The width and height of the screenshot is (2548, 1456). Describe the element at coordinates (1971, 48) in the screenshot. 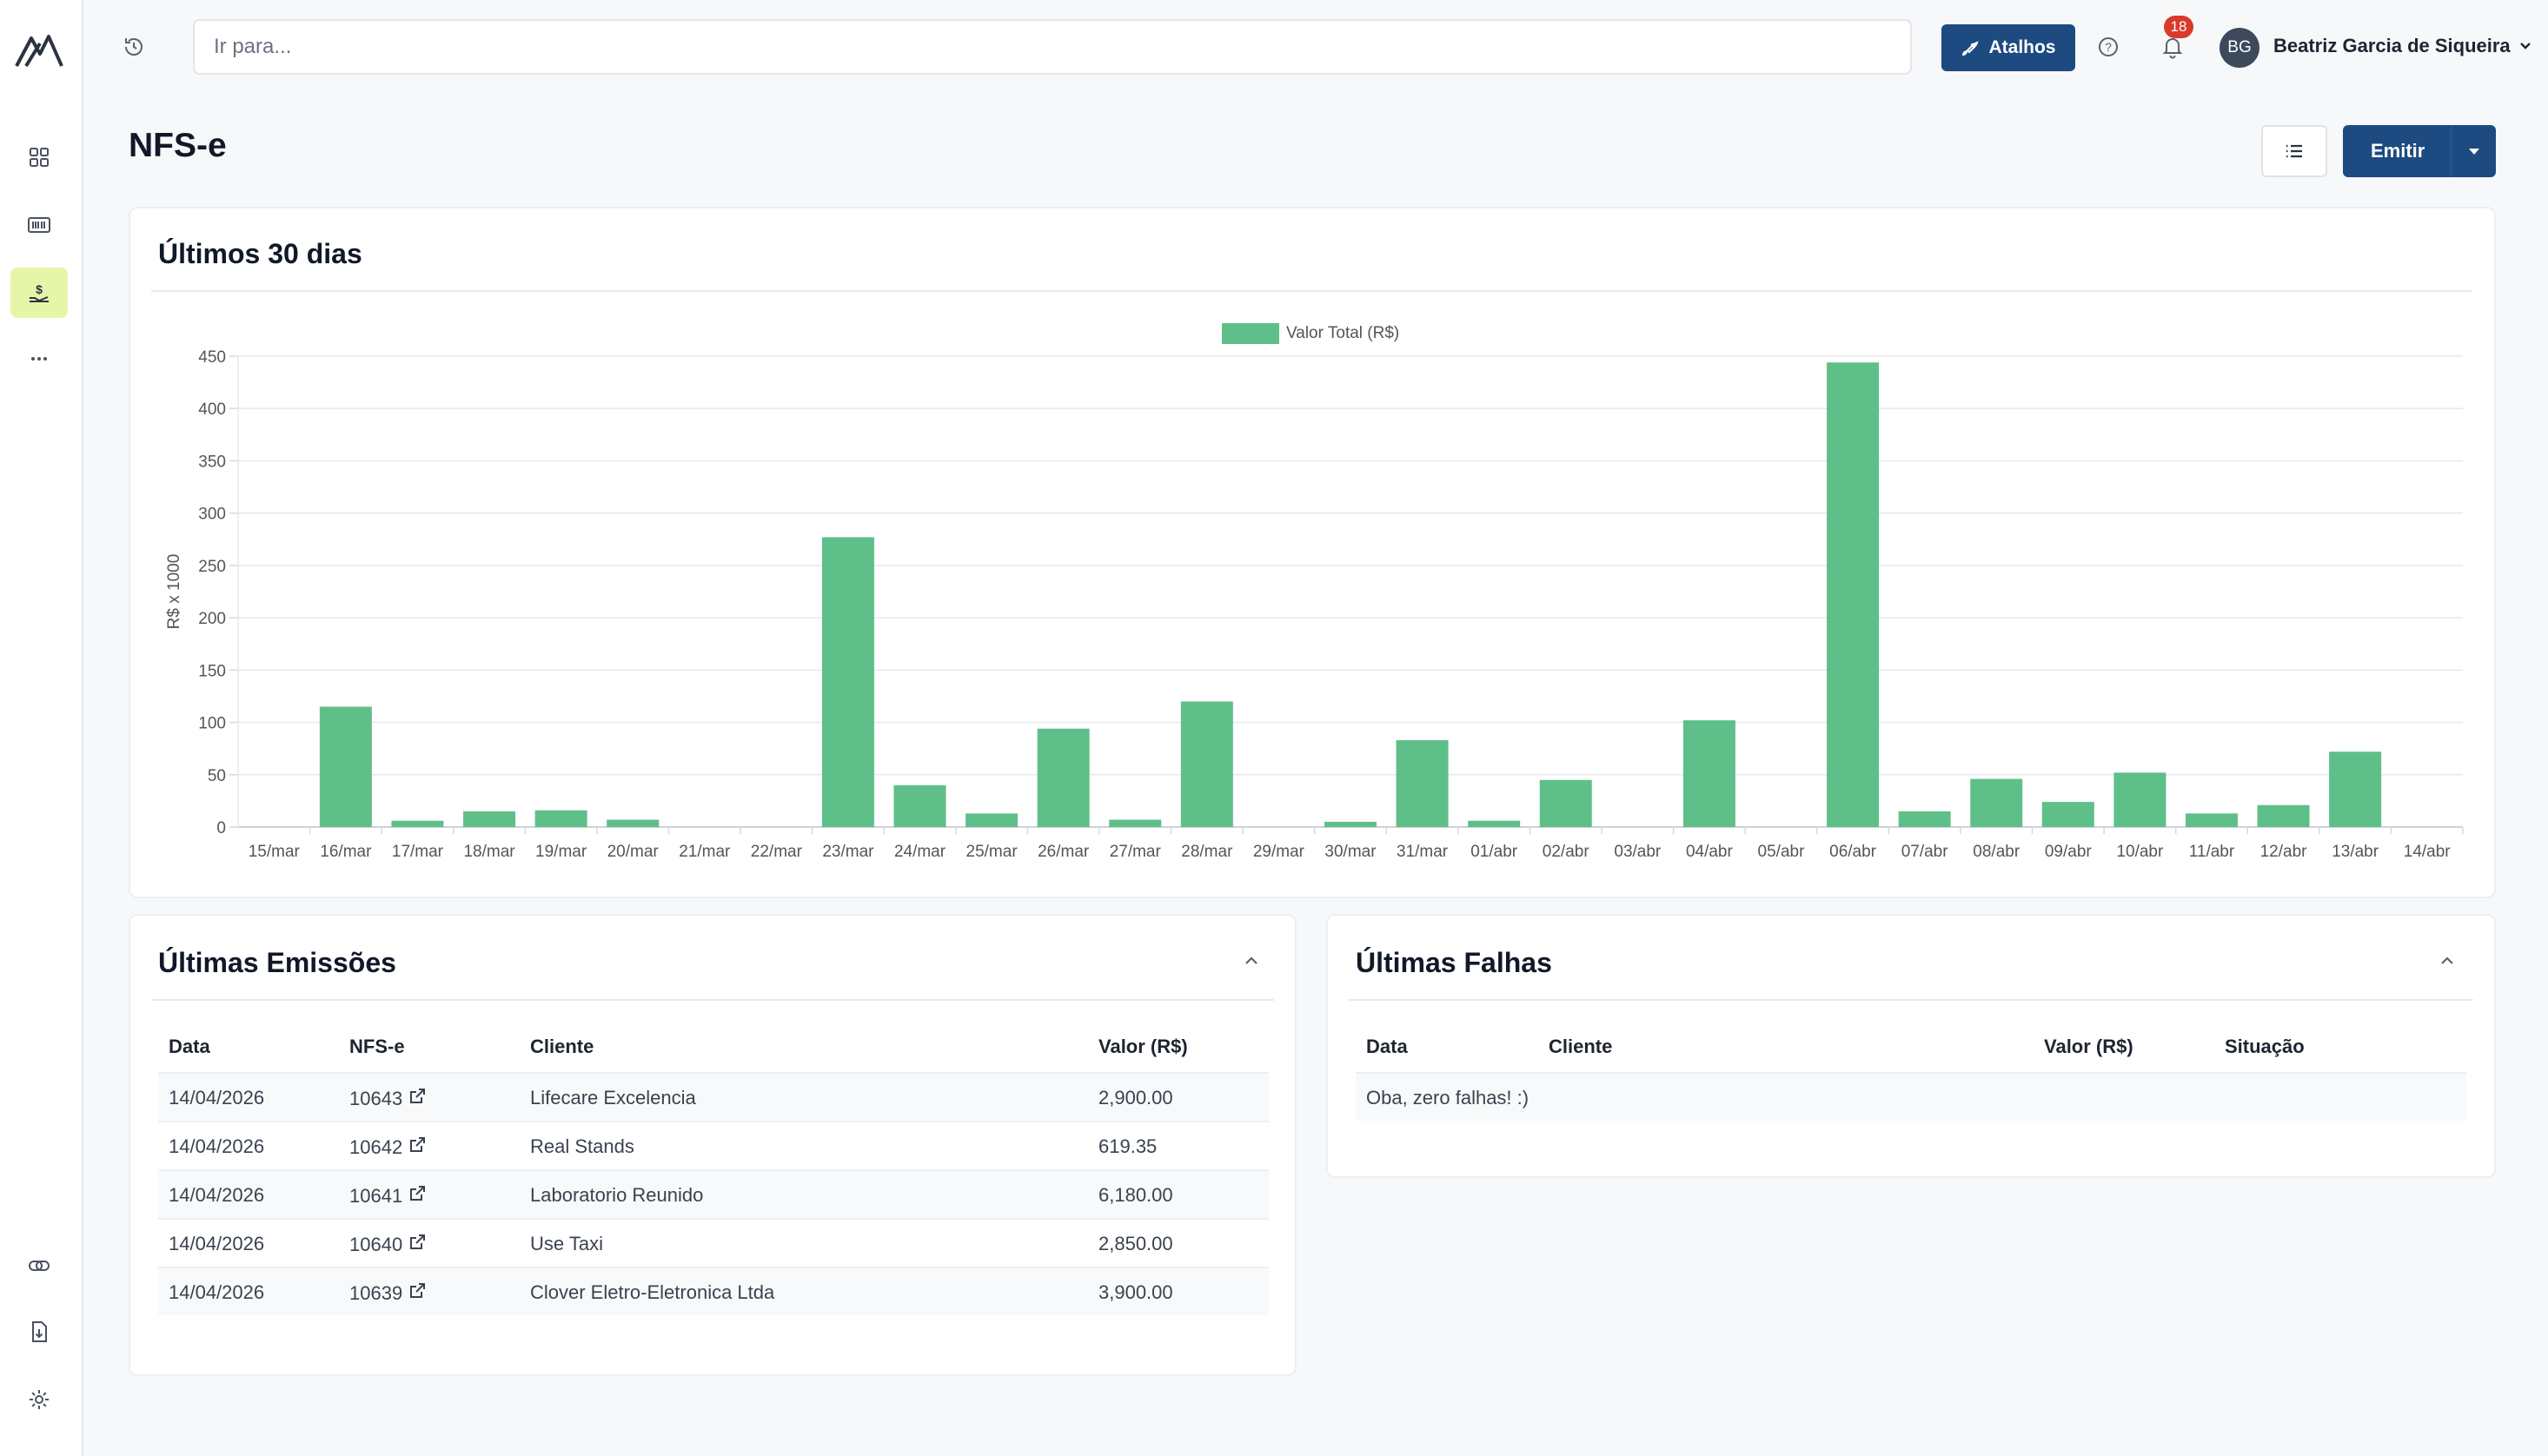

I see `rocket-icon` at that location.